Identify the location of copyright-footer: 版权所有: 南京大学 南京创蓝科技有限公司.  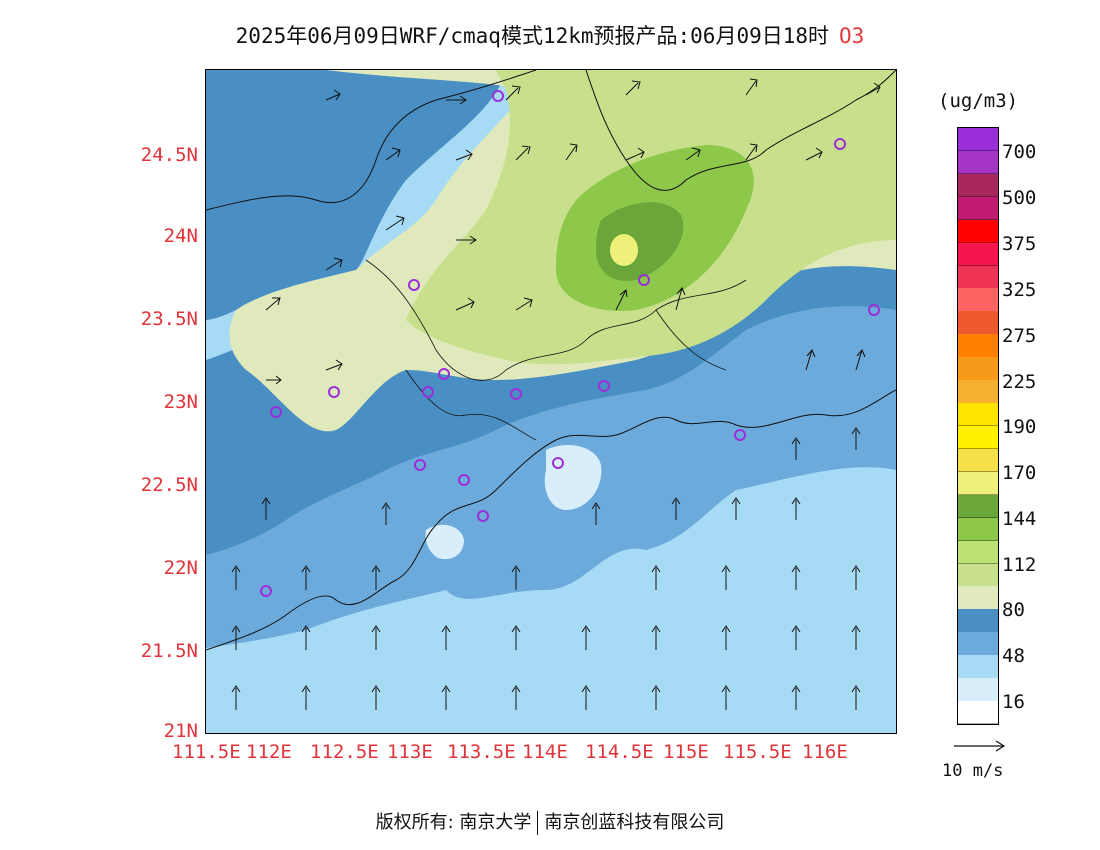
(550, 821).